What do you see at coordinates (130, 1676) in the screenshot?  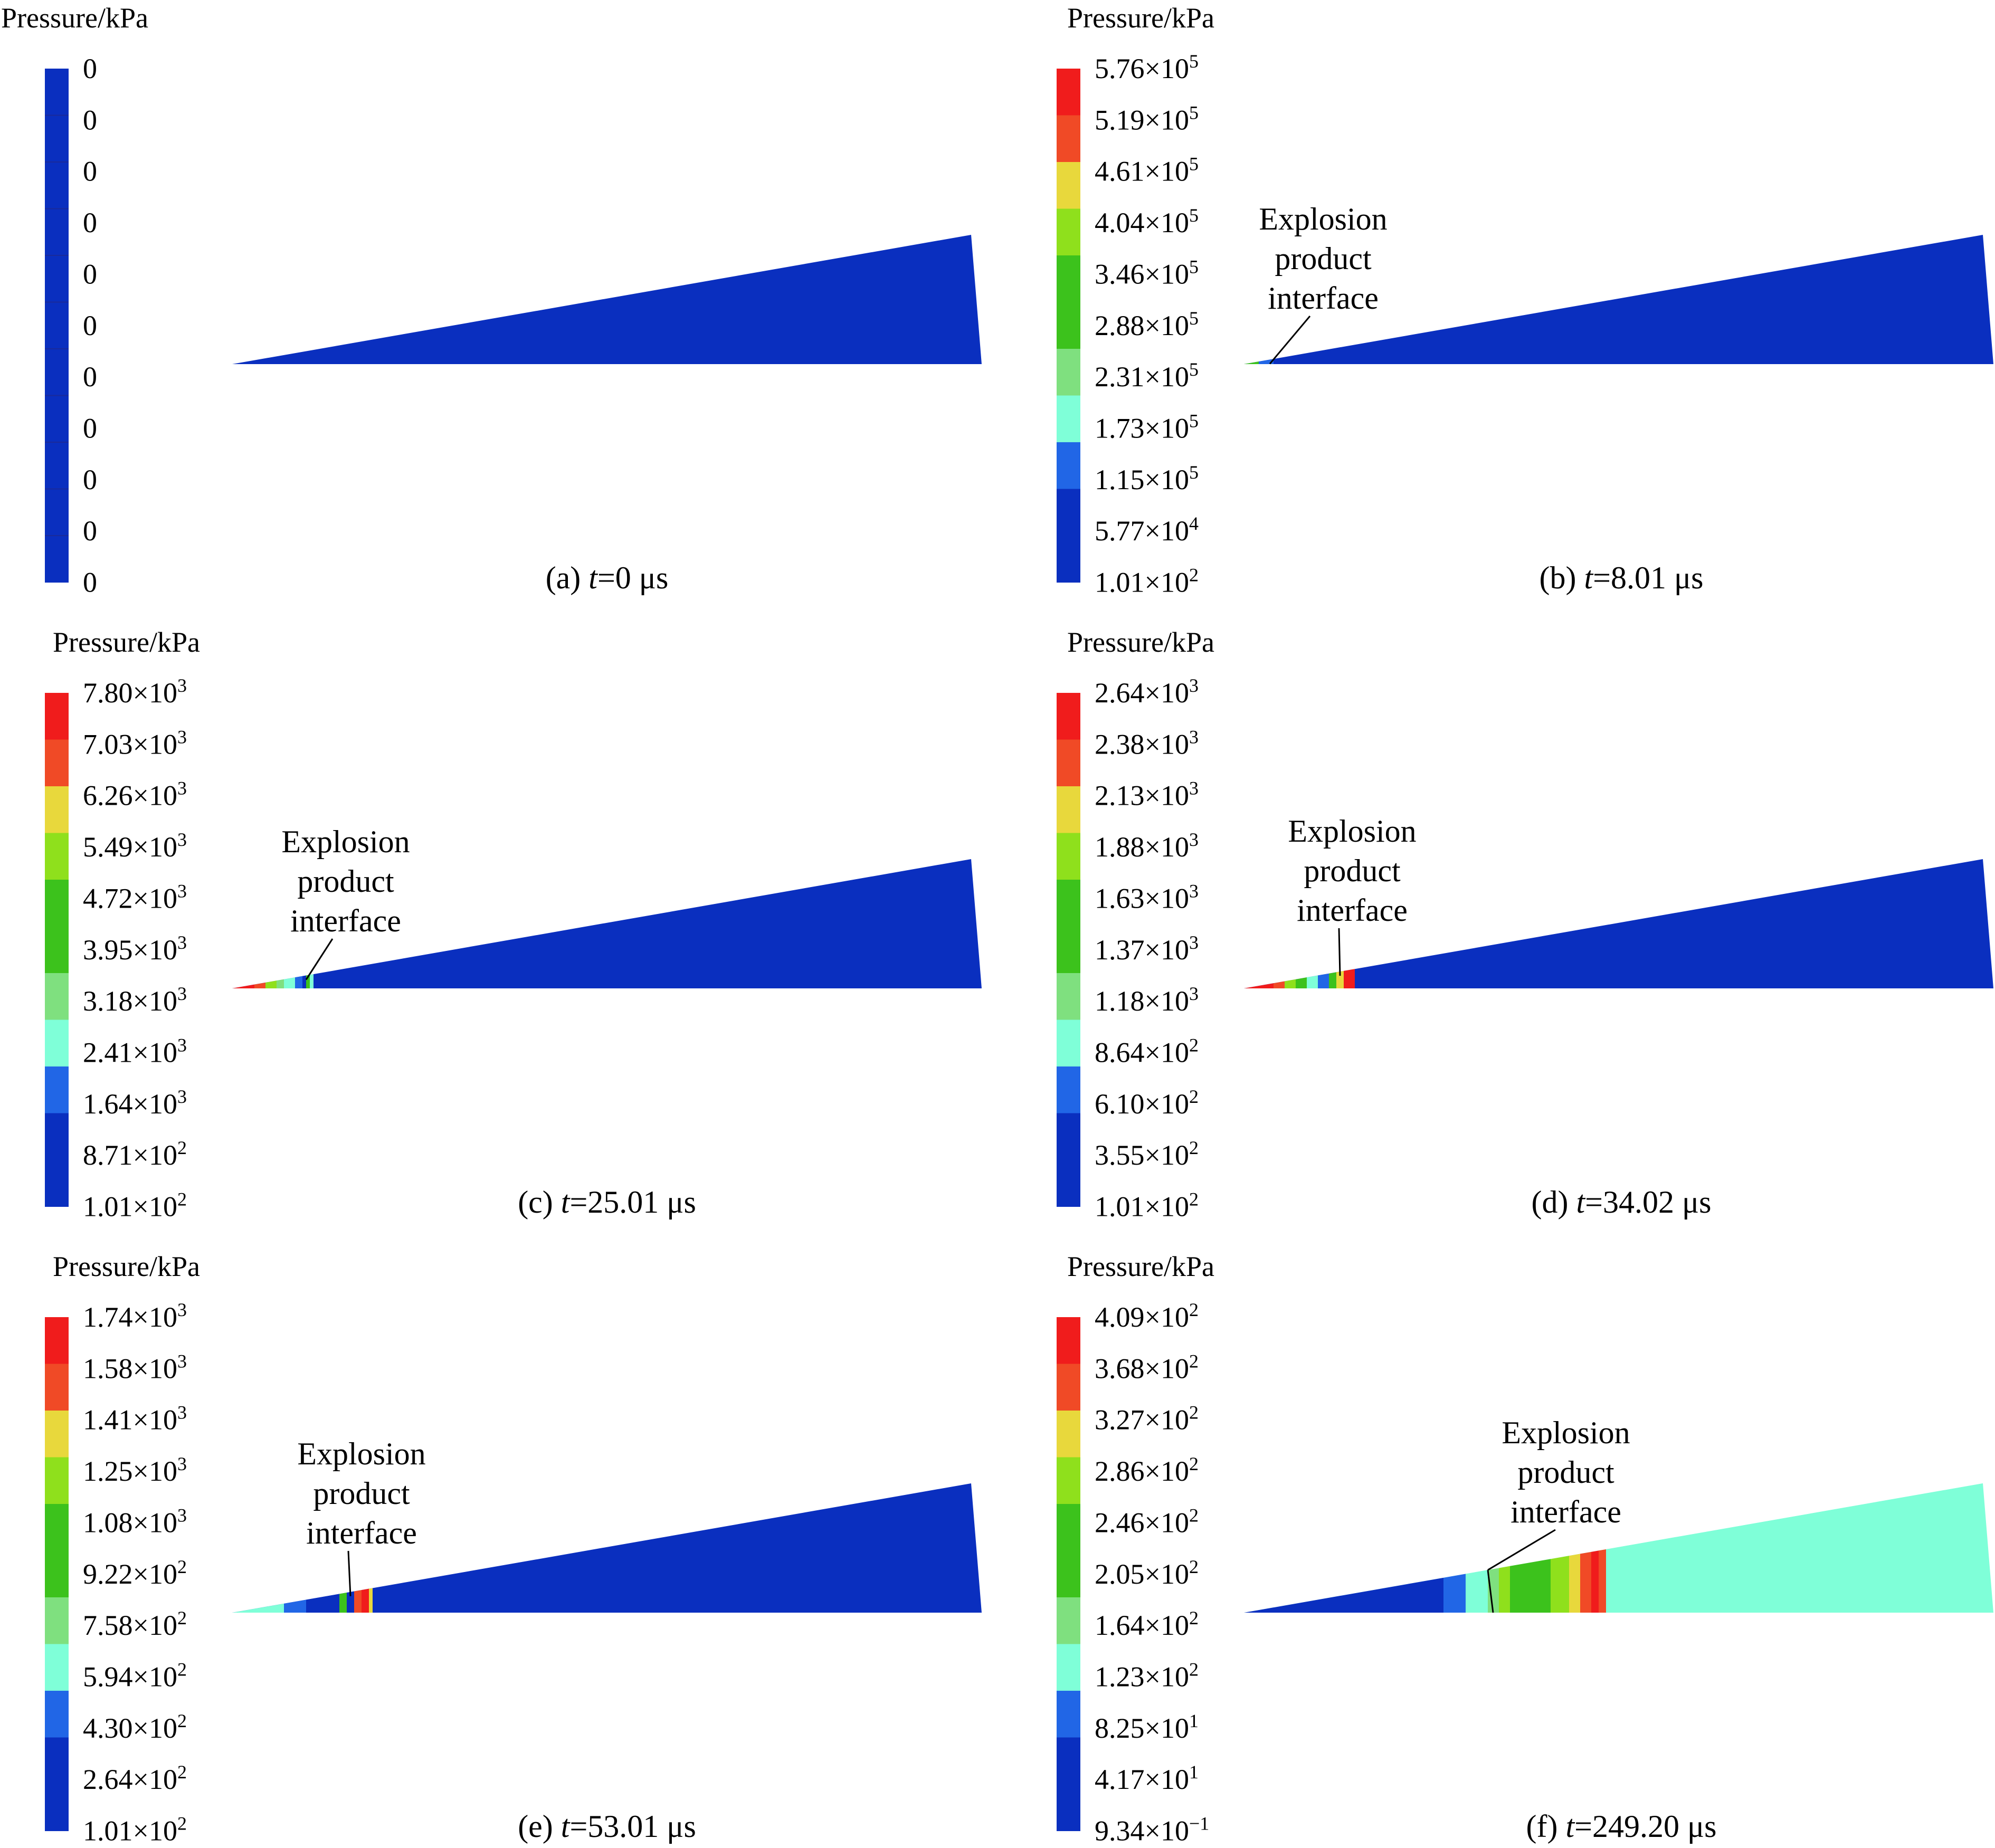 I see `tick-mantissa: 5.94×10` at bounding box center [130, 1676].